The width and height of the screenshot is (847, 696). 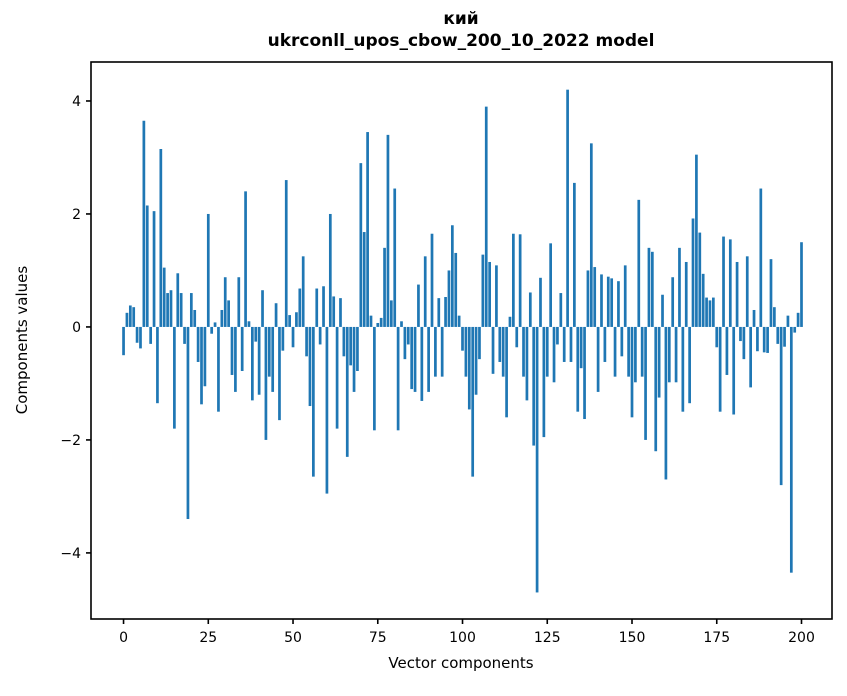 What do you see at coordinates (76, 328) in the screenshot?
I see `y-tick-label: 0` at bounding box center [76, 328].